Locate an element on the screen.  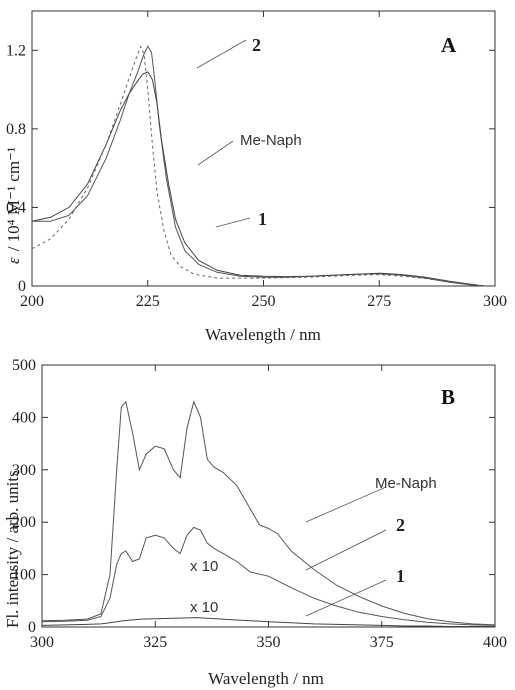
x-tick-label: 225 is located at coordinates (148, 301).